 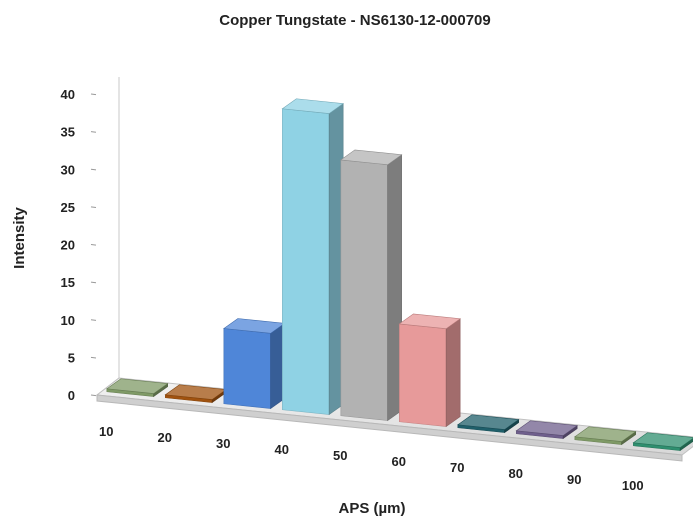 I want to click on y-tick-label: 25, so click(x=68, y=207).